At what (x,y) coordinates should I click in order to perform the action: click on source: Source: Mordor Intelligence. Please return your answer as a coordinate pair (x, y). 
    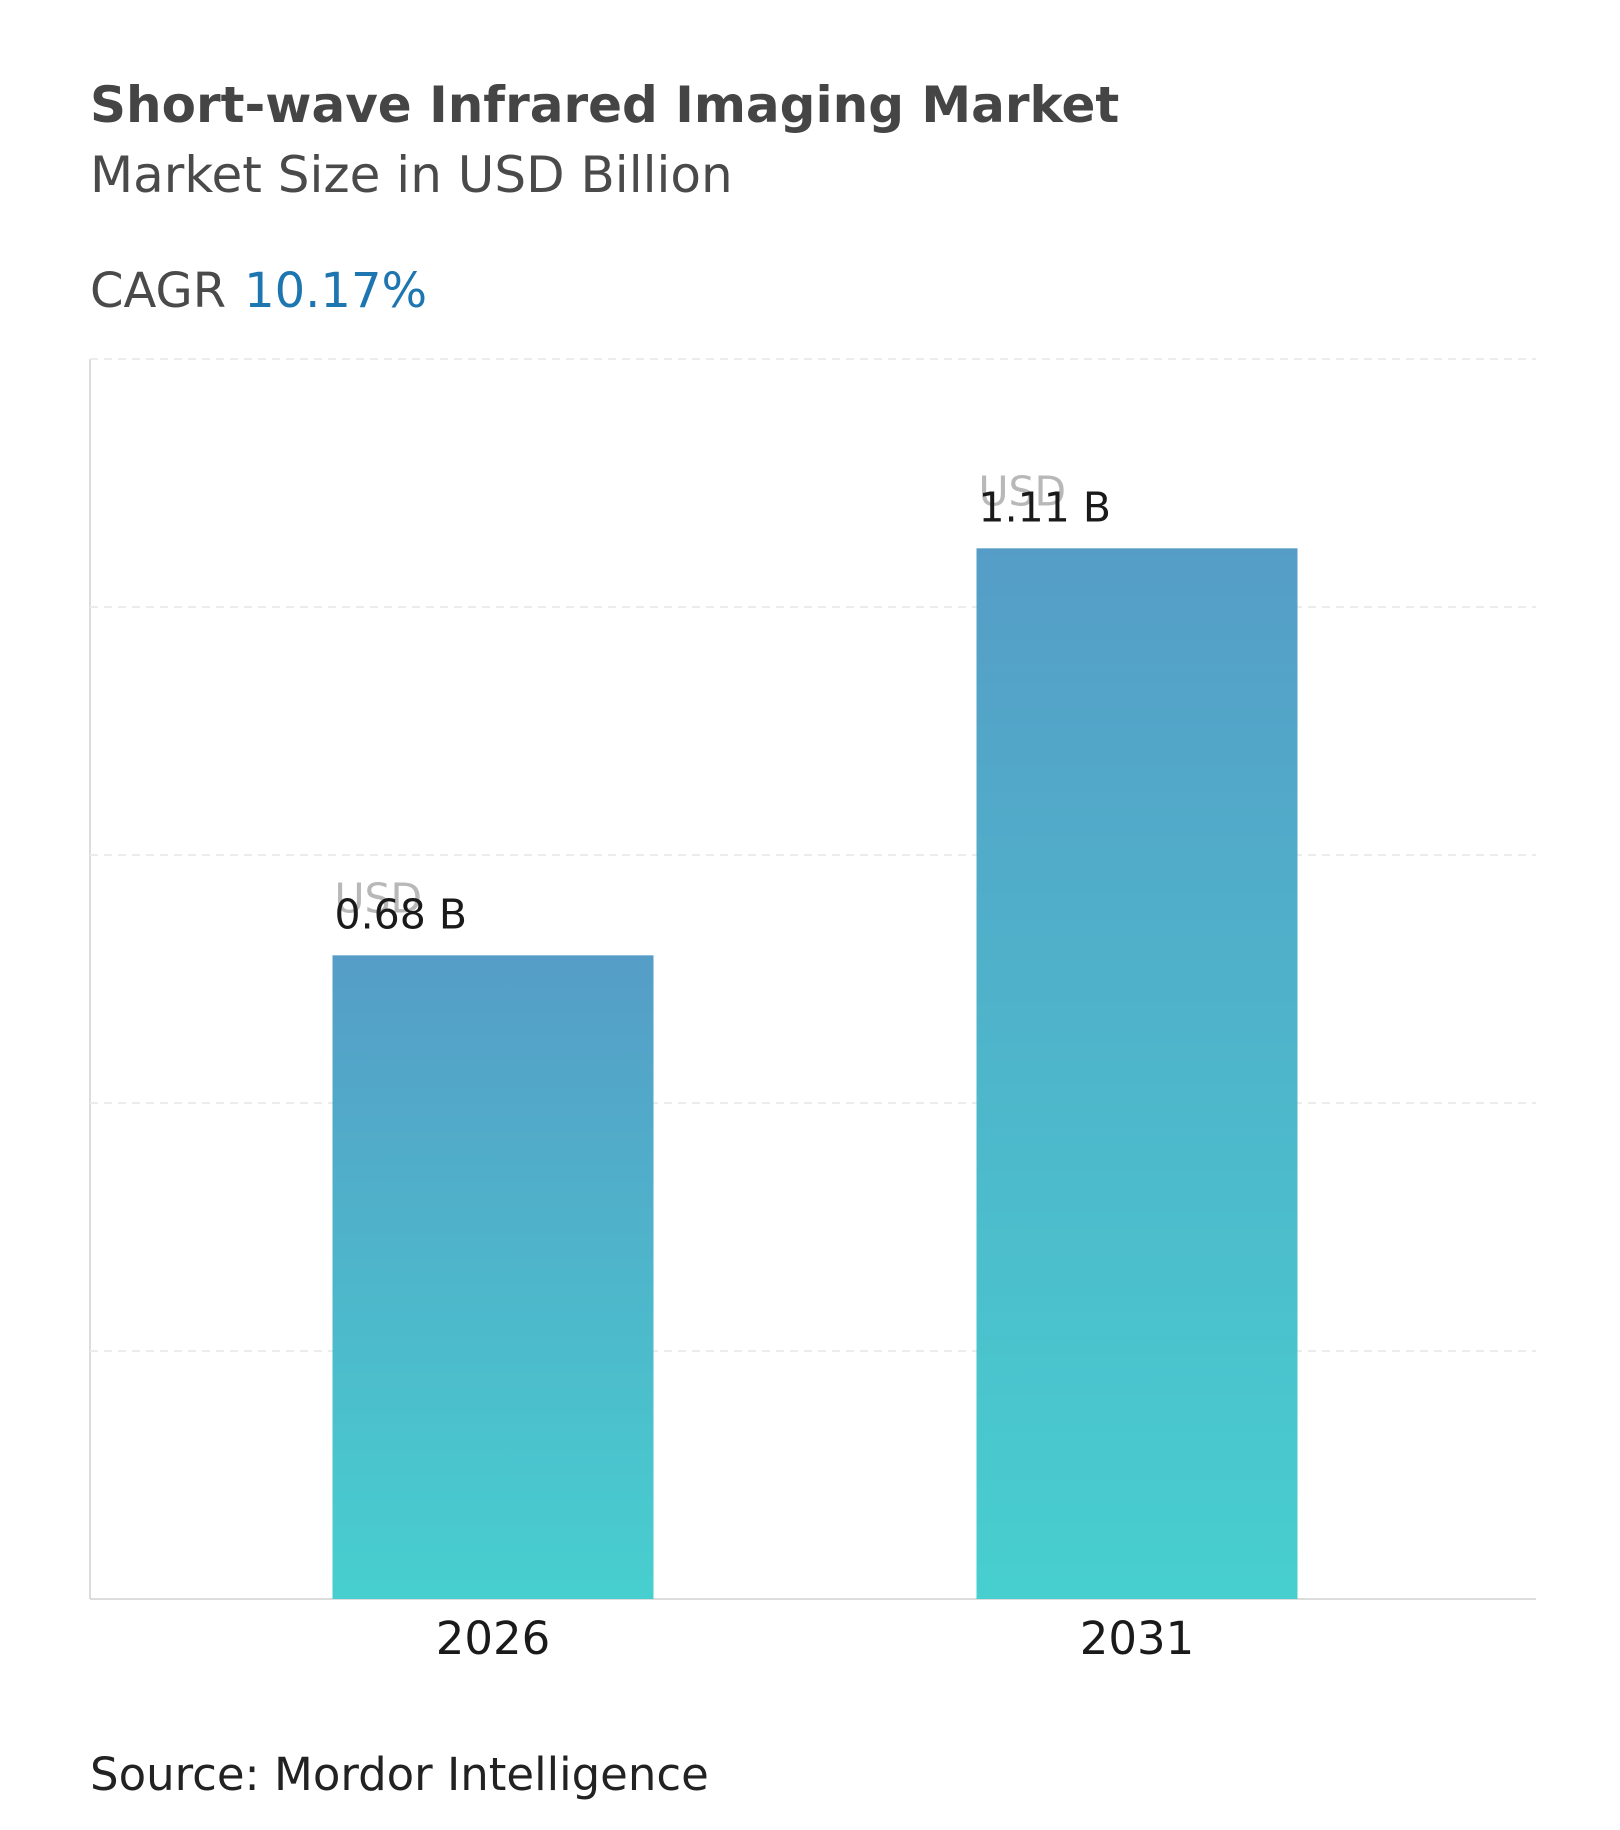
    Looking at the image, I should click on (399, 1774).